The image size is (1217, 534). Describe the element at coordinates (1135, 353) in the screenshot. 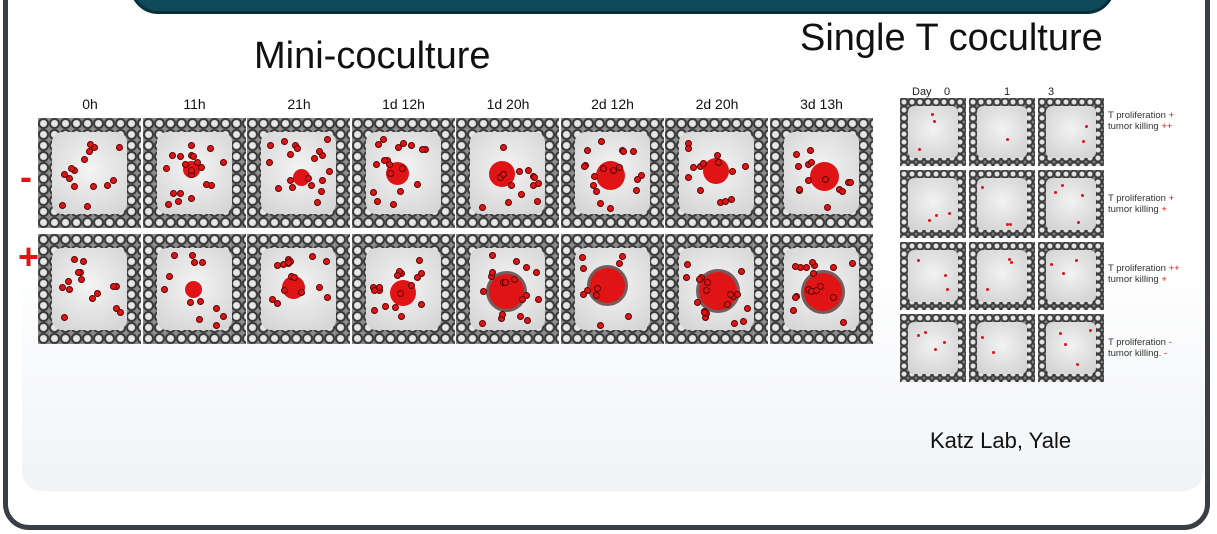

I see `killing-label: tumor killing.` at that location.